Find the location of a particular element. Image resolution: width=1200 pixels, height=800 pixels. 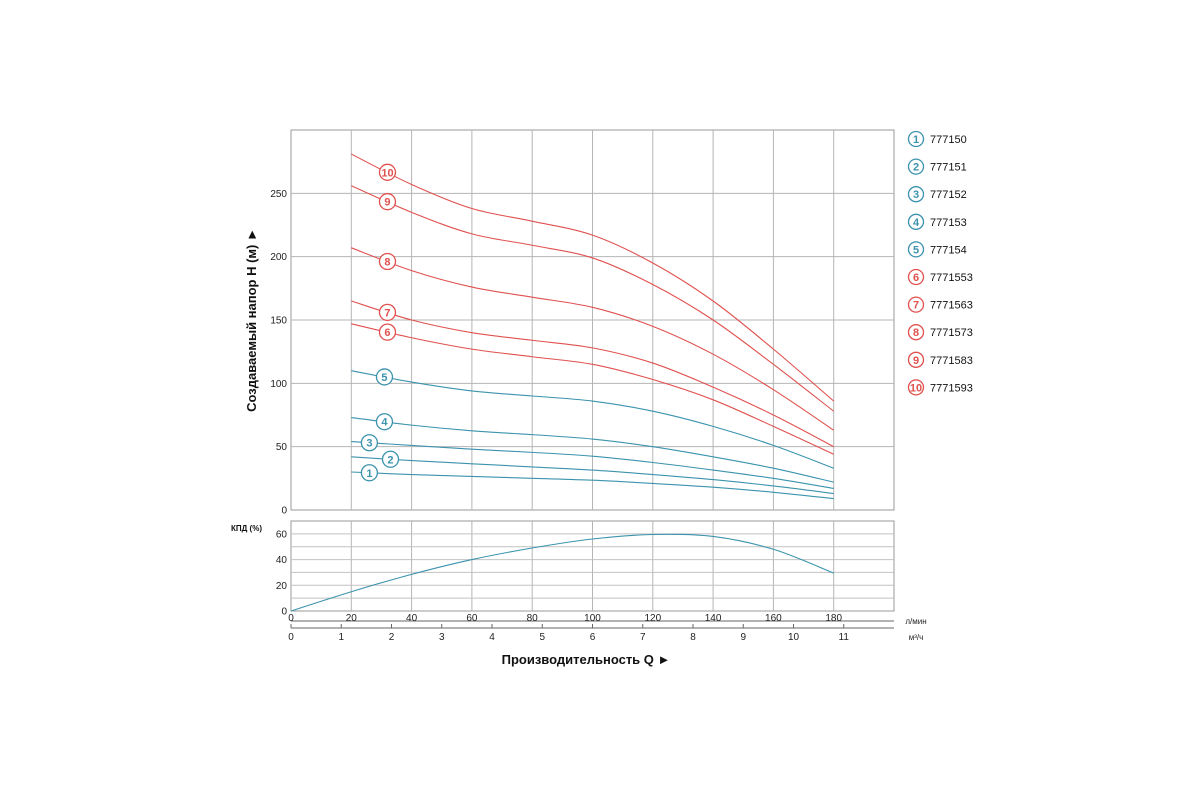

curve-marker-number: 10 is located at coordinates (387, 173).